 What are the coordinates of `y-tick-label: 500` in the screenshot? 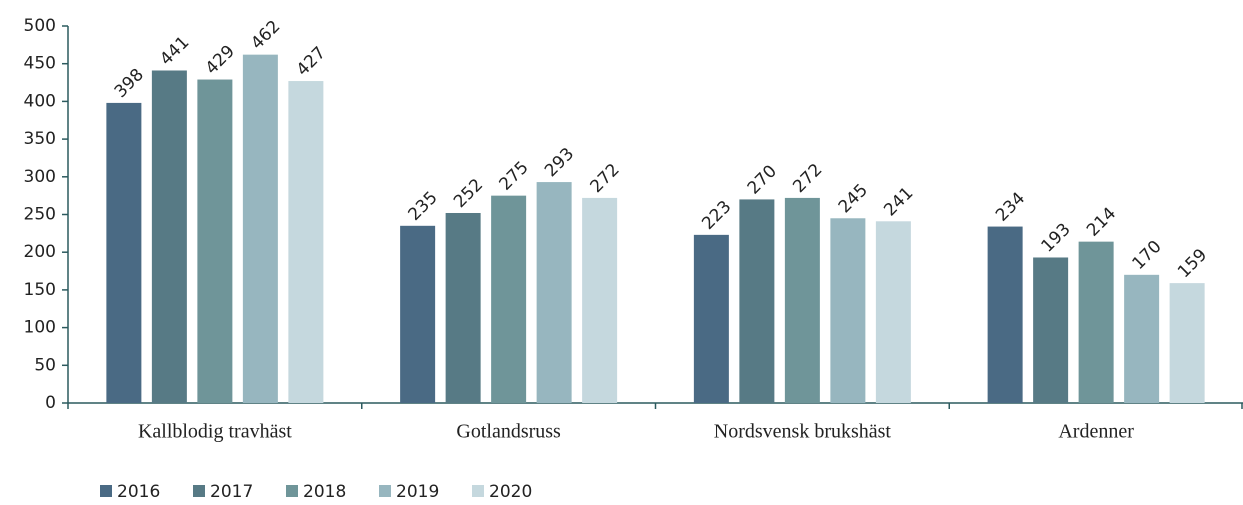 It's located at (40, 26).